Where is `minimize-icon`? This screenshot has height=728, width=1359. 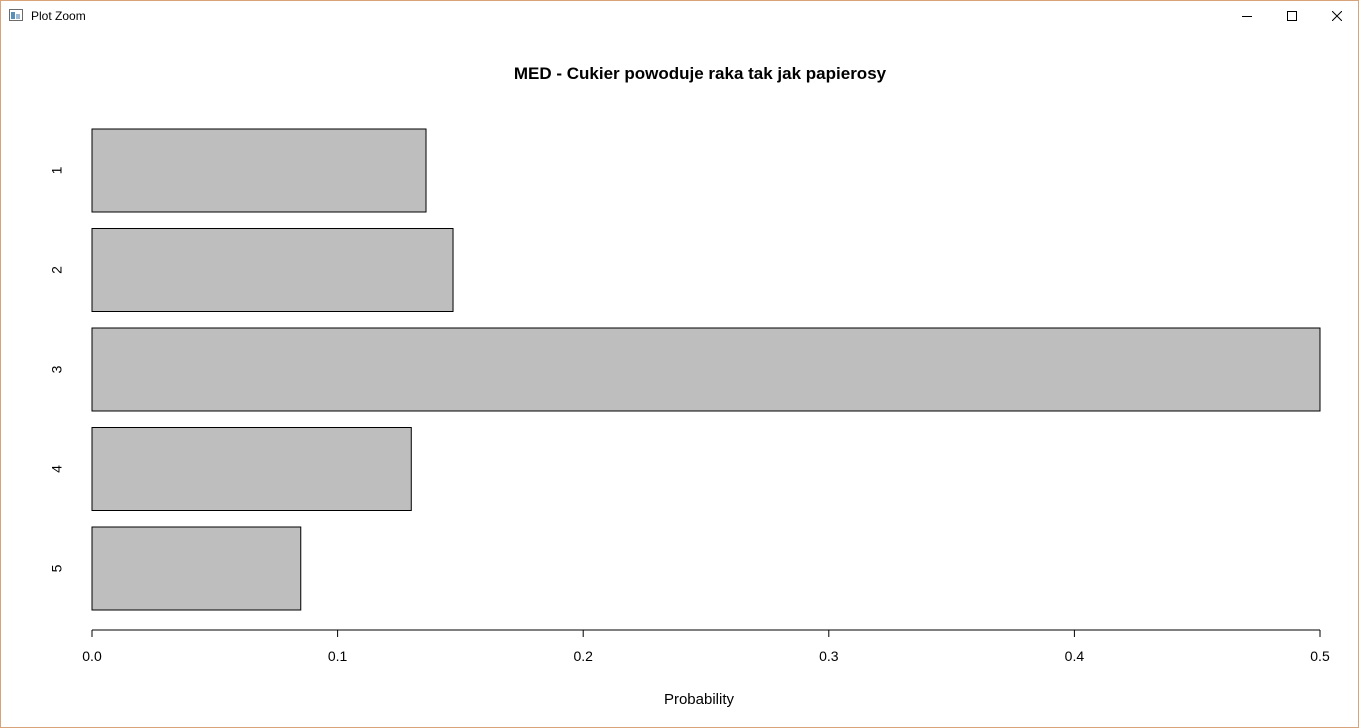
minimize-icon is located at coordinates (1247, 16).